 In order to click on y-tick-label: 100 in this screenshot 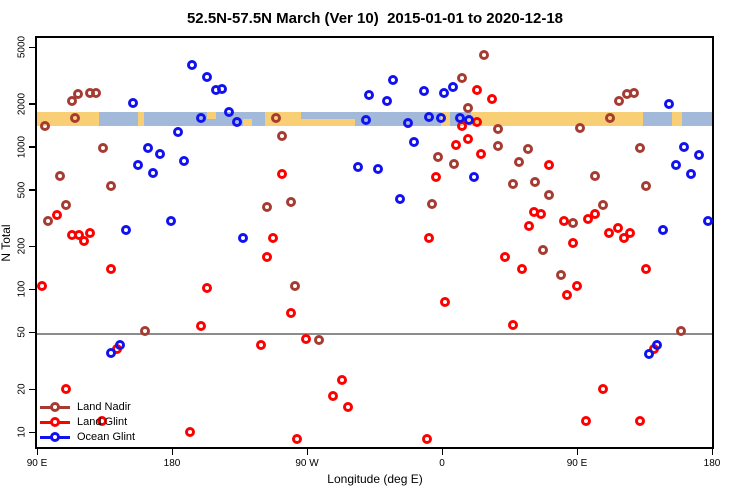, I will do `click(22, 289)`.